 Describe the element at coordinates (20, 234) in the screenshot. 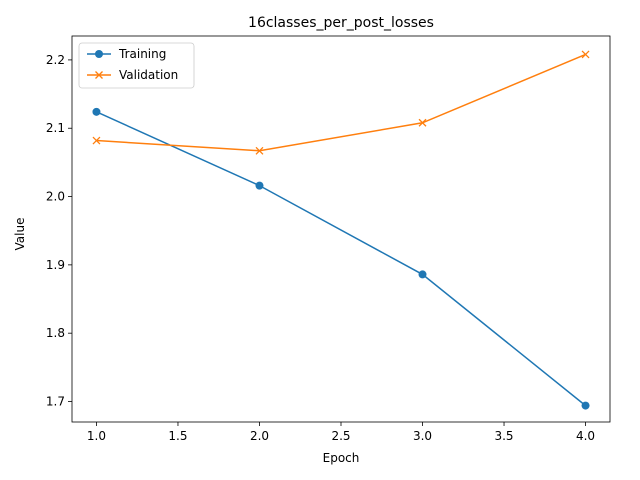

I see `y-axis-label: Value` at that location.